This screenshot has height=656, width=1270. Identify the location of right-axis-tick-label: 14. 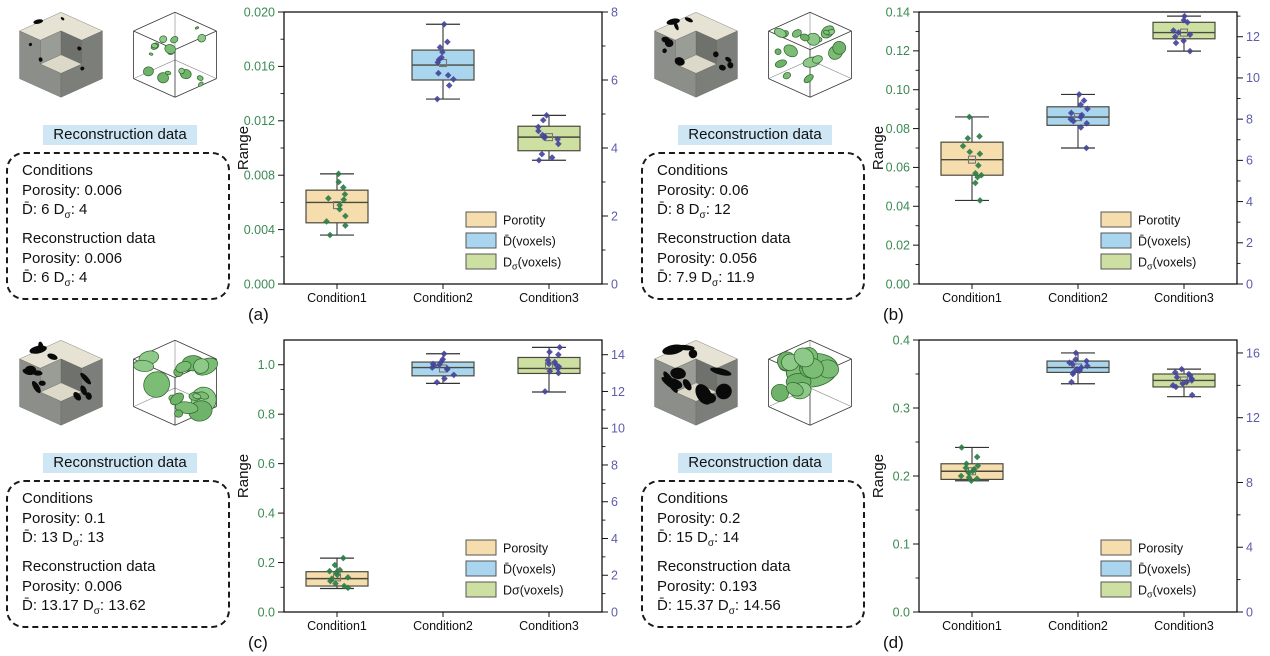
(618, 355).